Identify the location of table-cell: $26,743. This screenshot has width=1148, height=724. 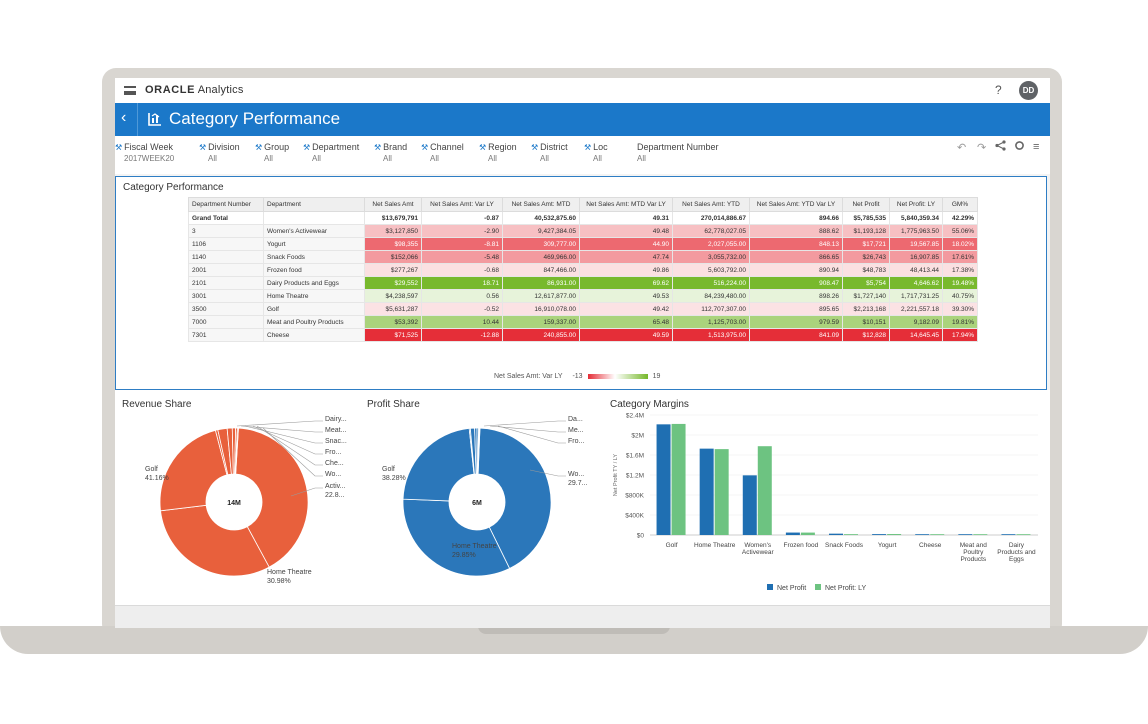
(866, 257).